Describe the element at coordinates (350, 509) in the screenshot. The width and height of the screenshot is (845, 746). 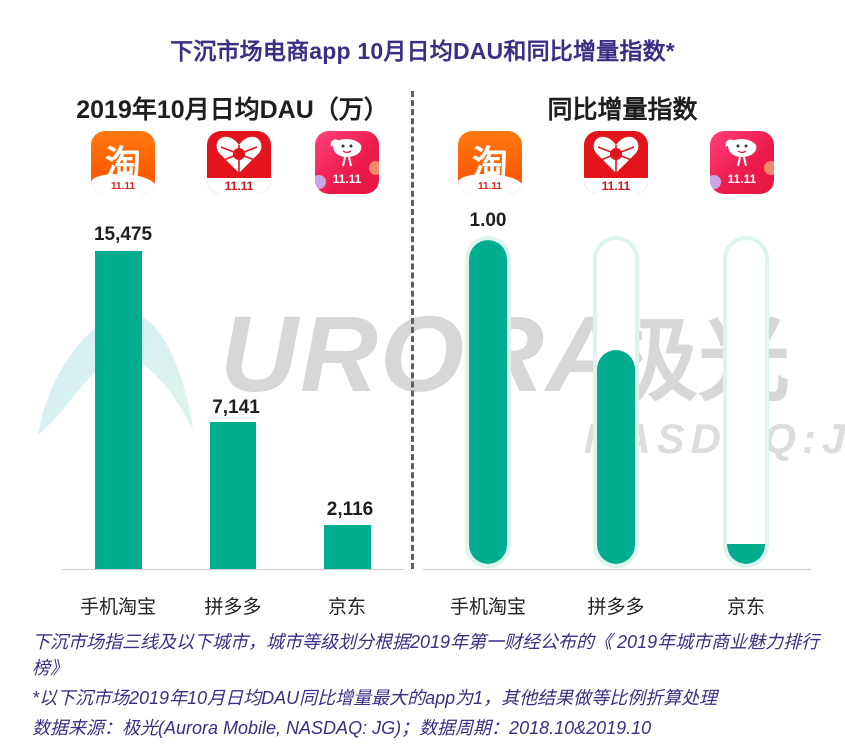
I see `bar-value-label: 2,116` at that location.